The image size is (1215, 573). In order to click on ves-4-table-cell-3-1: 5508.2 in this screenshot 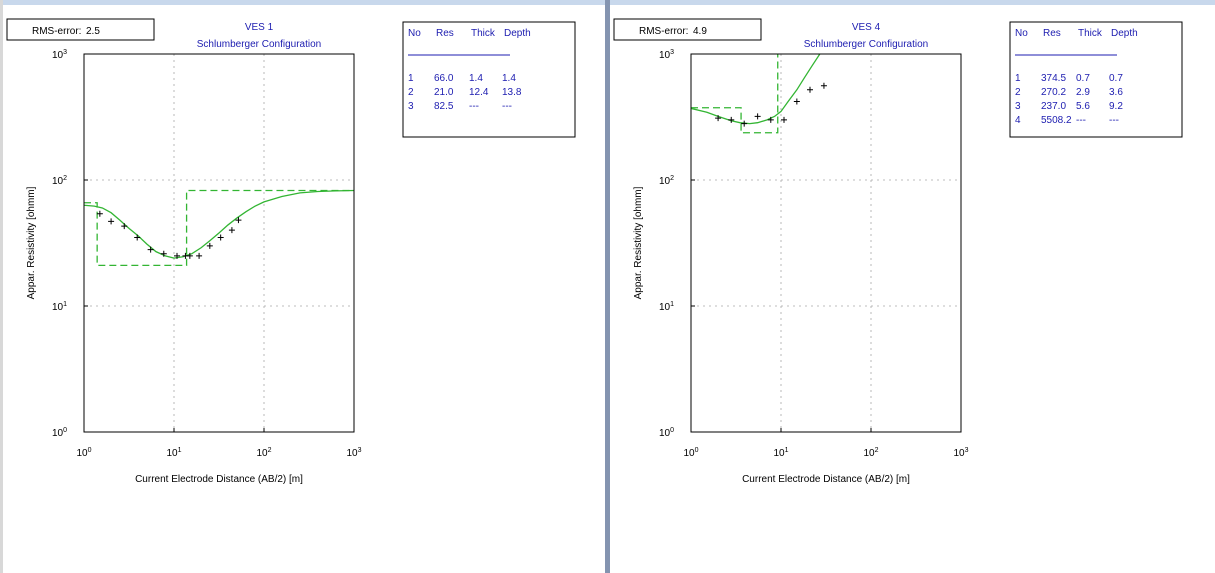, I will do `click(1056, 120)`.